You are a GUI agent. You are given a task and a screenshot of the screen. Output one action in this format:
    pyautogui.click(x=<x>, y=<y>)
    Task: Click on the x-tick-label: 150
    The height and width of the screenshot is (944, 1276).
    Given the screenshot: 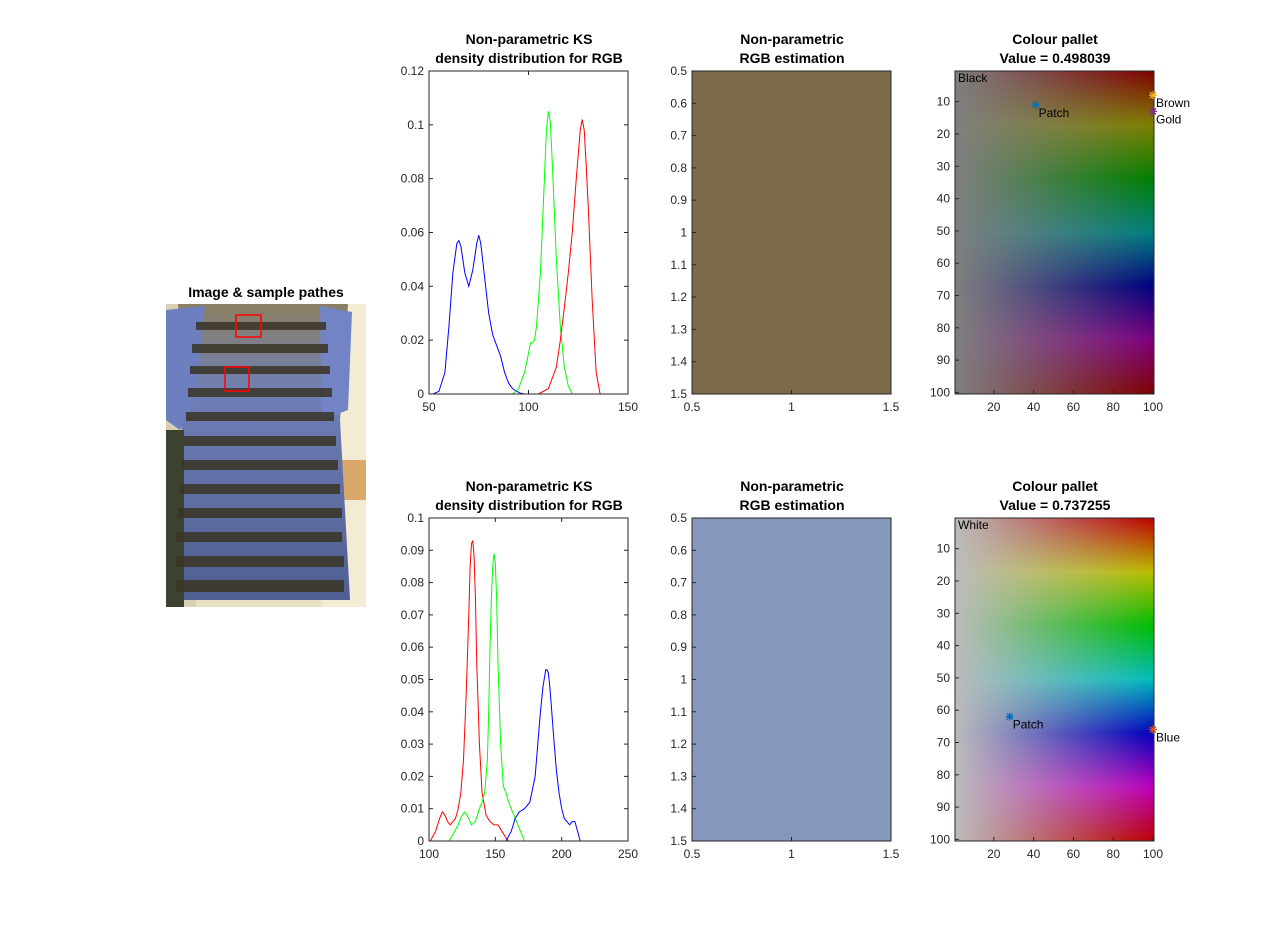 What is the action you would take?
    pyautogui.click(x=628, y=407)
    